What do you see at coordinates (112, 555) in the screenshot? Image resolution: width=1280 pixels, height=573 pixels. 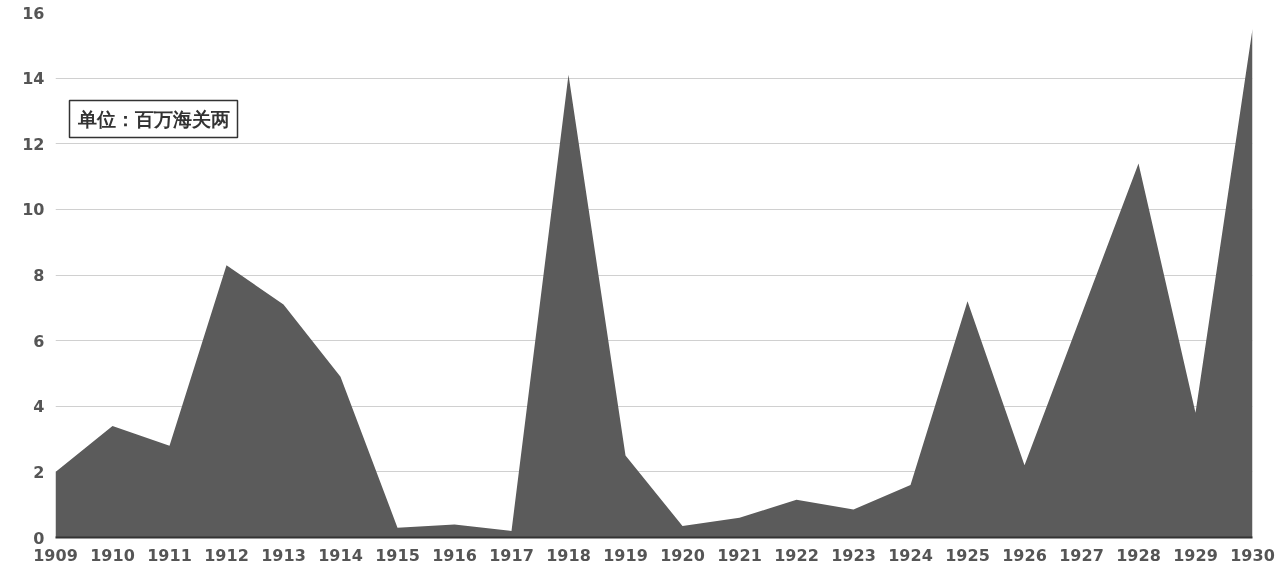 I see `x-tick-label: 1910` at bounding box center [112, 555].